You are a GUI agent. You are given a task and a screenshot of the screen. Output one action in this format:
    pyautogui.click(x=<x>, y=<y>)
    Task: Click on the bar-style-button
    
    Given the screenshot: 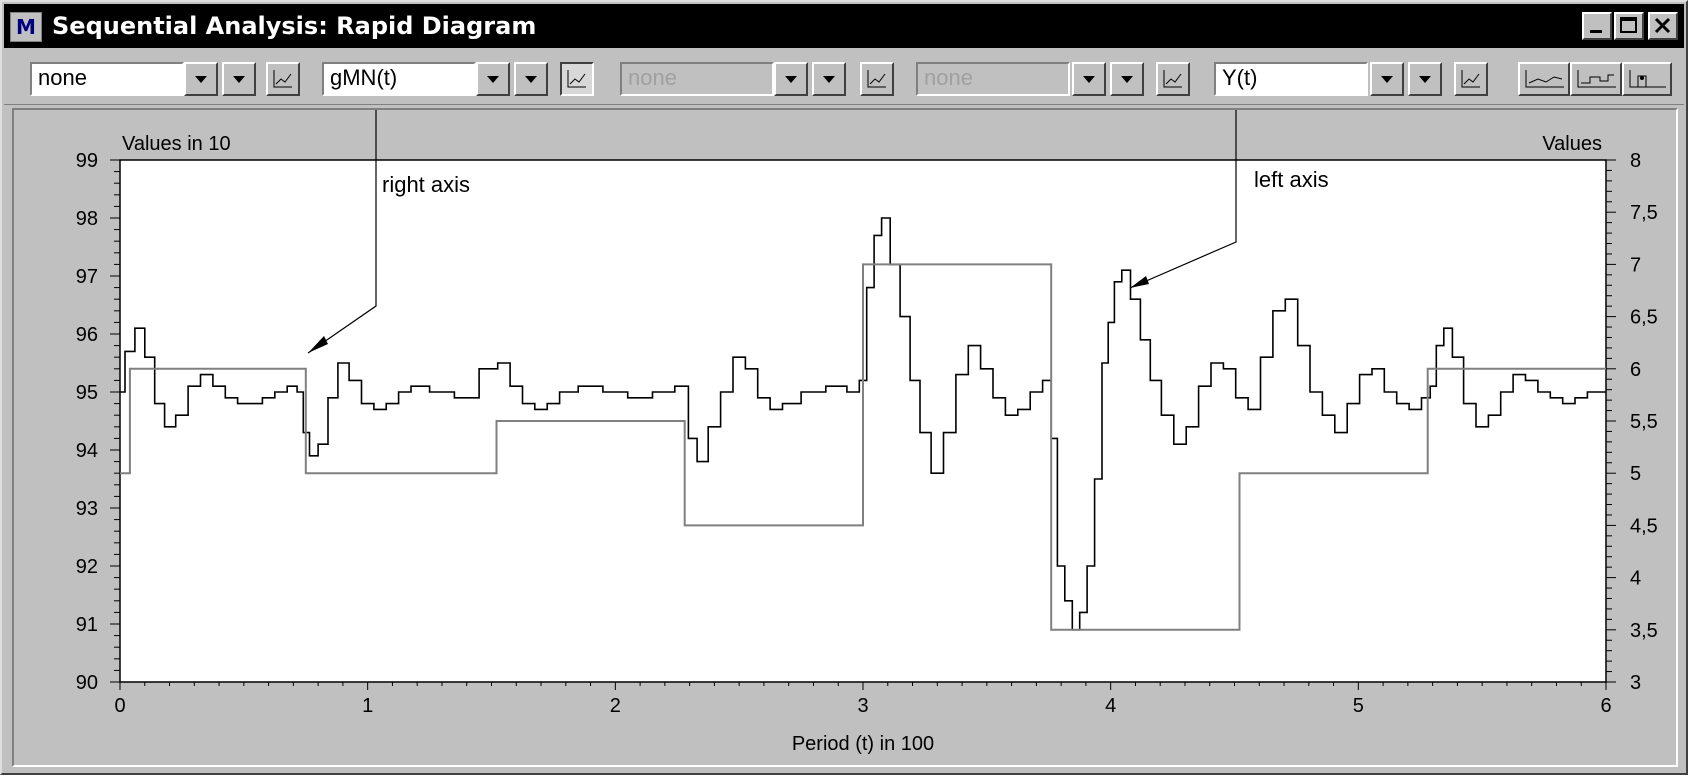 What is the action you would take?
    pyautogui.click(x=1647, y=79)
    